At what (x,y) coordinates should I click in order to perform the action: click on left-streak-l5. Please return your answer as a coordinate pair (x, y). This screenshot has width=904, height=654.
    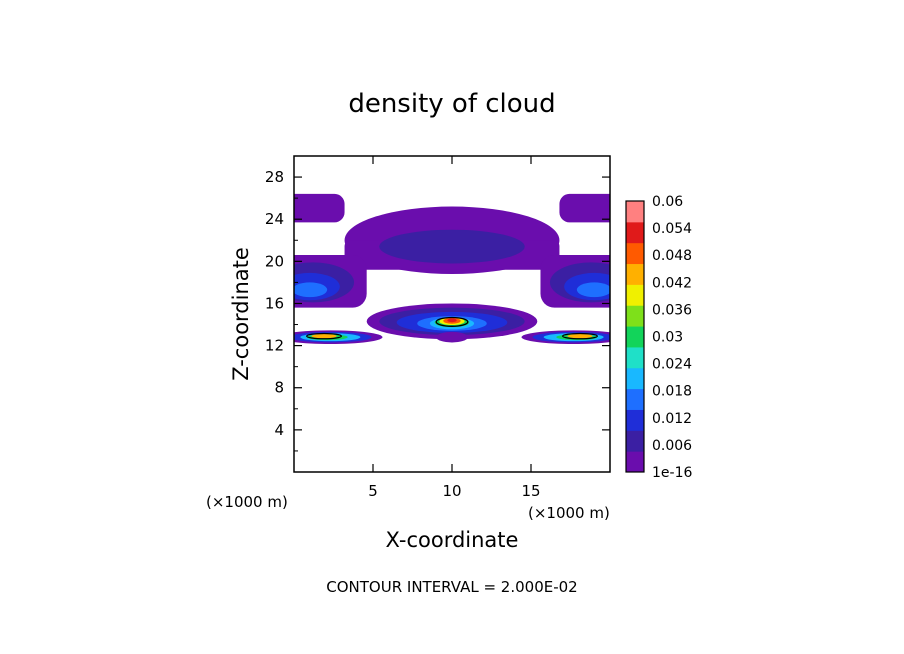
    Looking at the image, I should click on (324, 336).